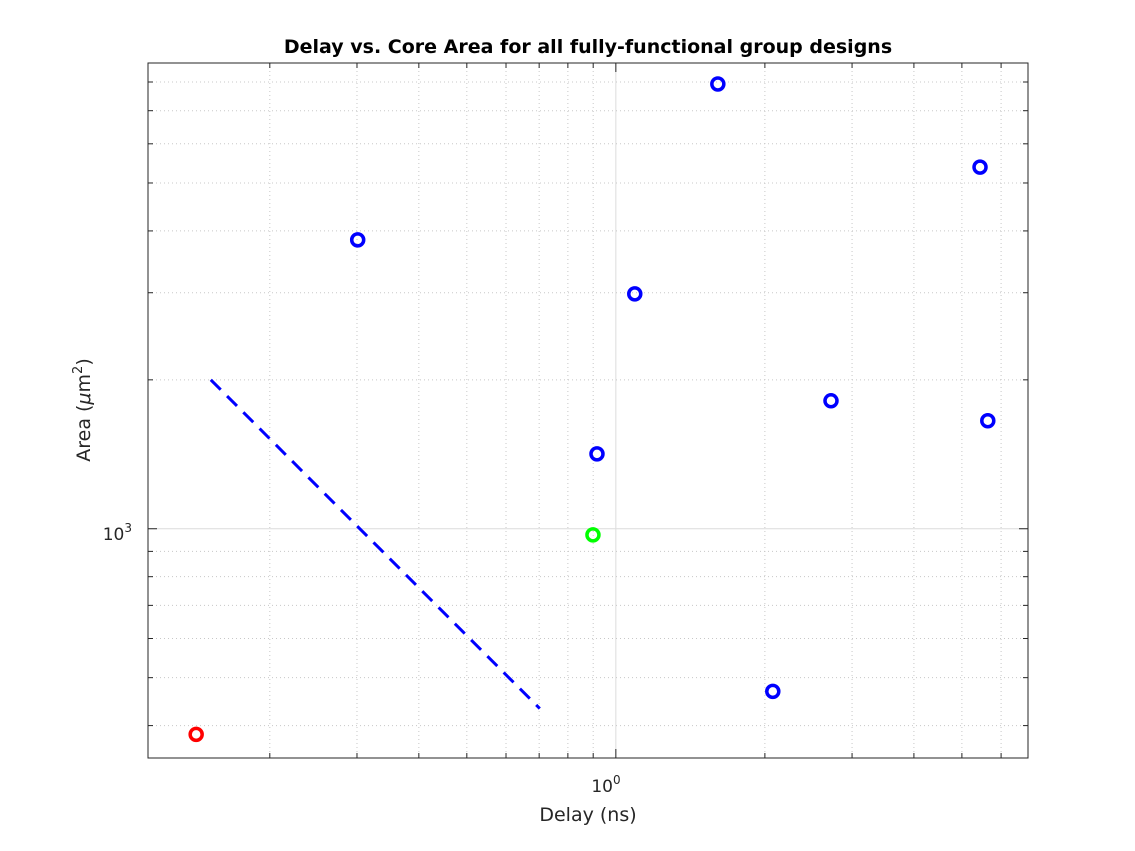 The width and height of the screenshot is (1135, 851). What do you see at coordinates (83, 410) in the screenshot?
I see `y-axis-label: Area (μm2)` at bounding box center [83, 410].